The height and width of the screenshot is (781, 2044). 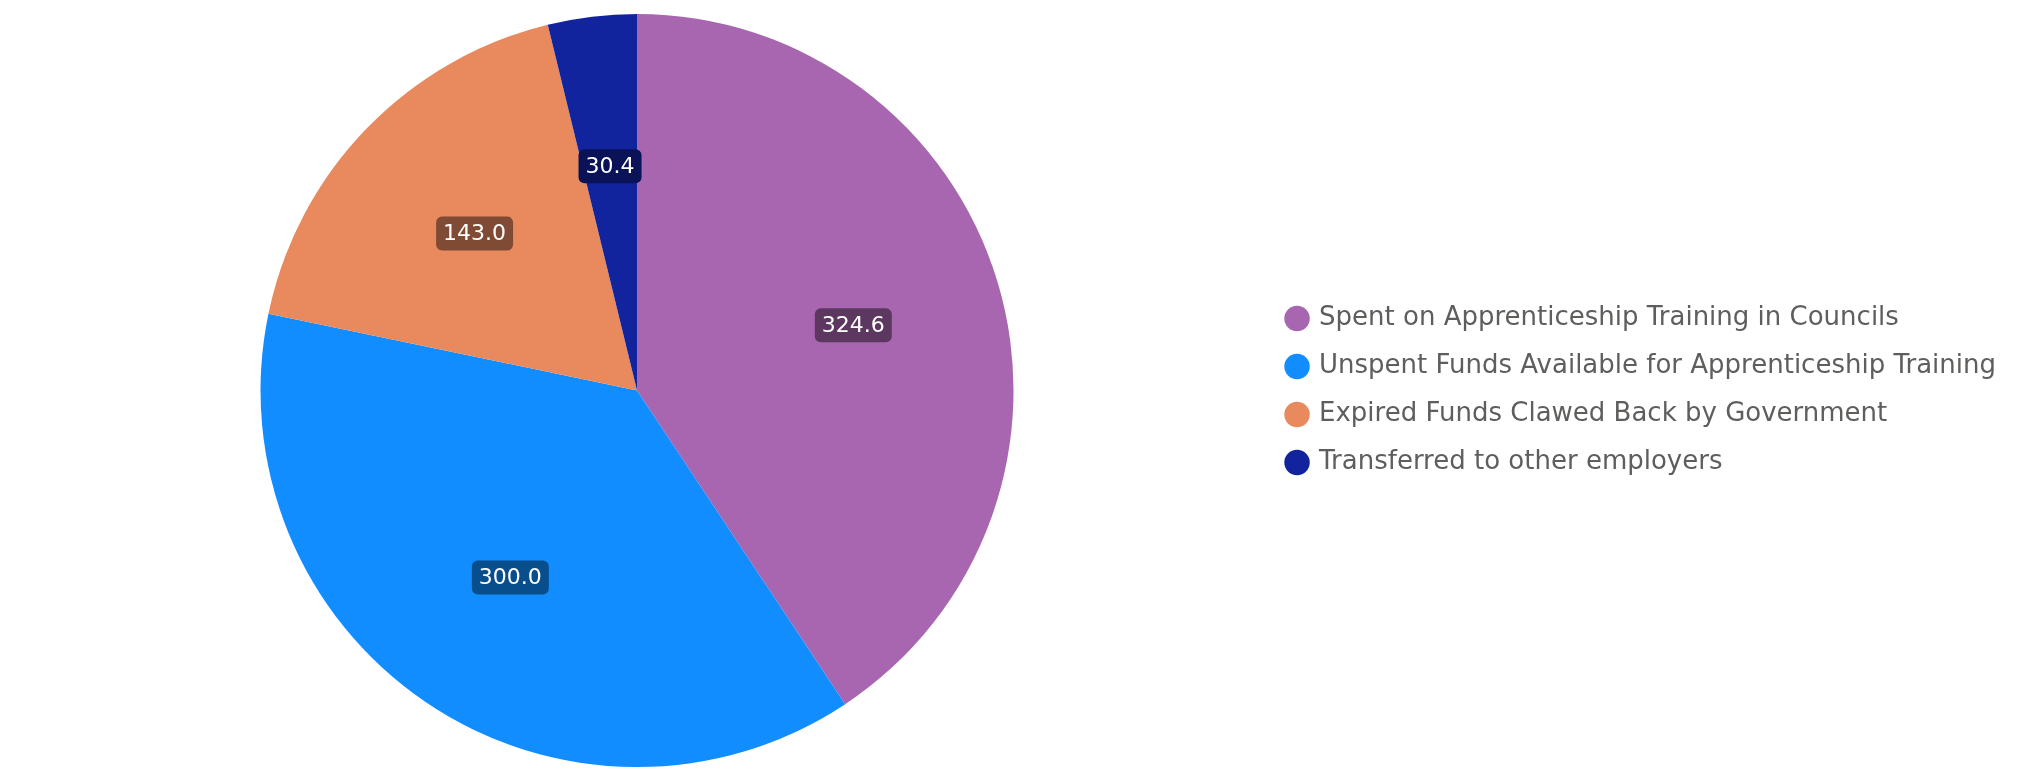 What do you see at coordinates (1609, 316) in the screenshot?
I see `legend-label: Spent on Apprenticeship Training in Councils` at bounding box center [1609, 316].